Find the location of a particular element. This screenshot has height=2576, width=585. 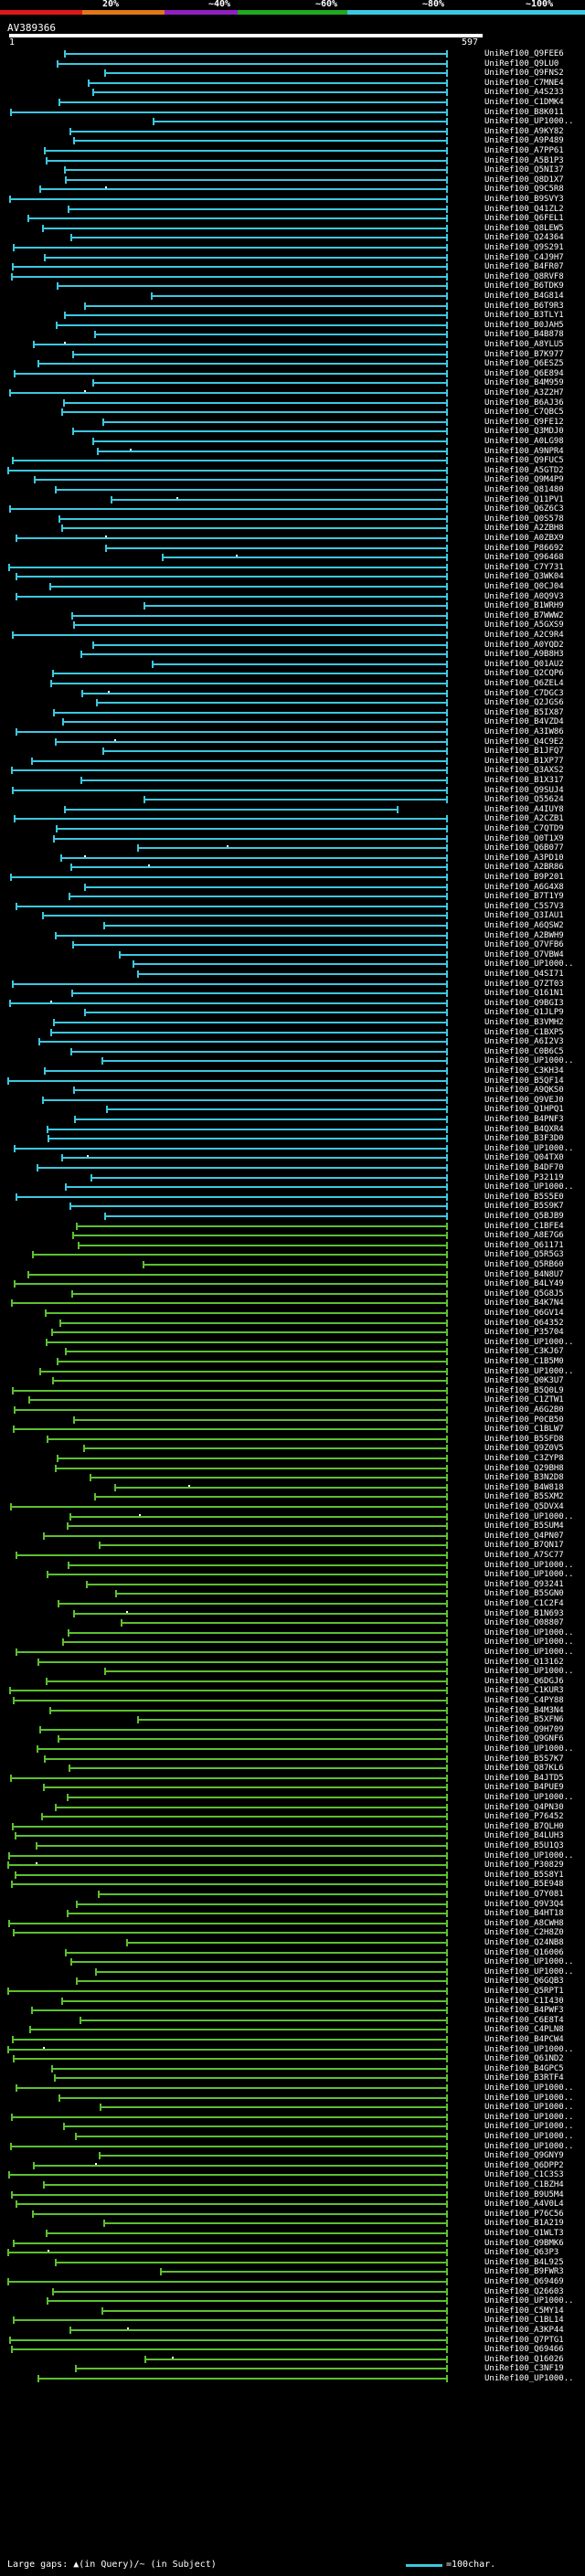

alignment-row: UniRef100_C1DMK4 is located at coordinates (293, 102).